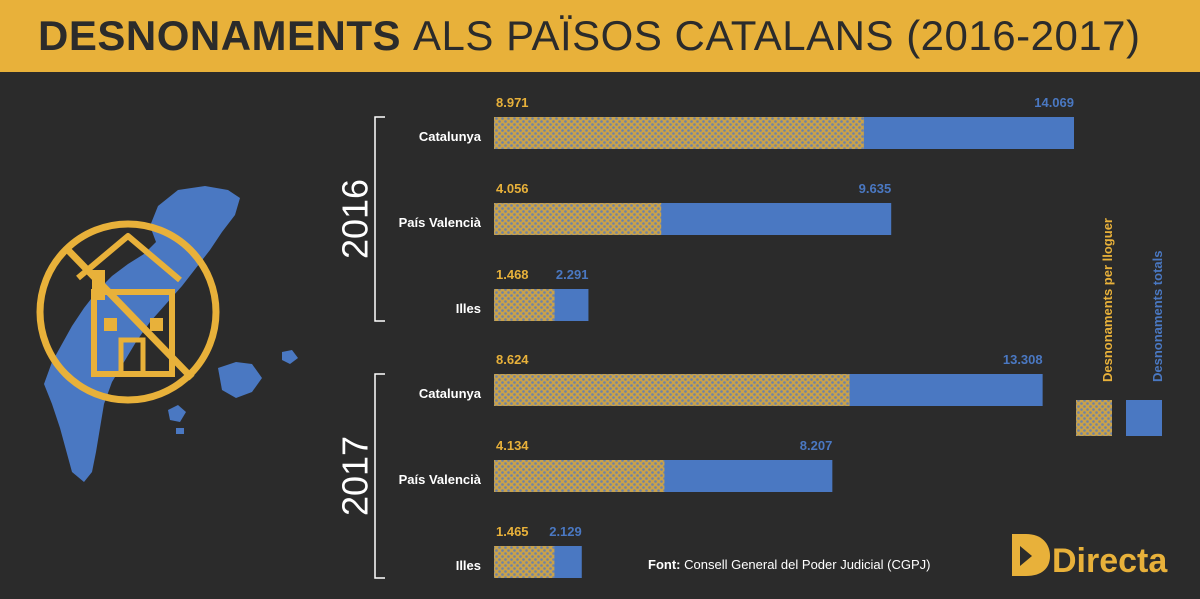  I want to click on value-label-total: 2.291, so click(572, 274).